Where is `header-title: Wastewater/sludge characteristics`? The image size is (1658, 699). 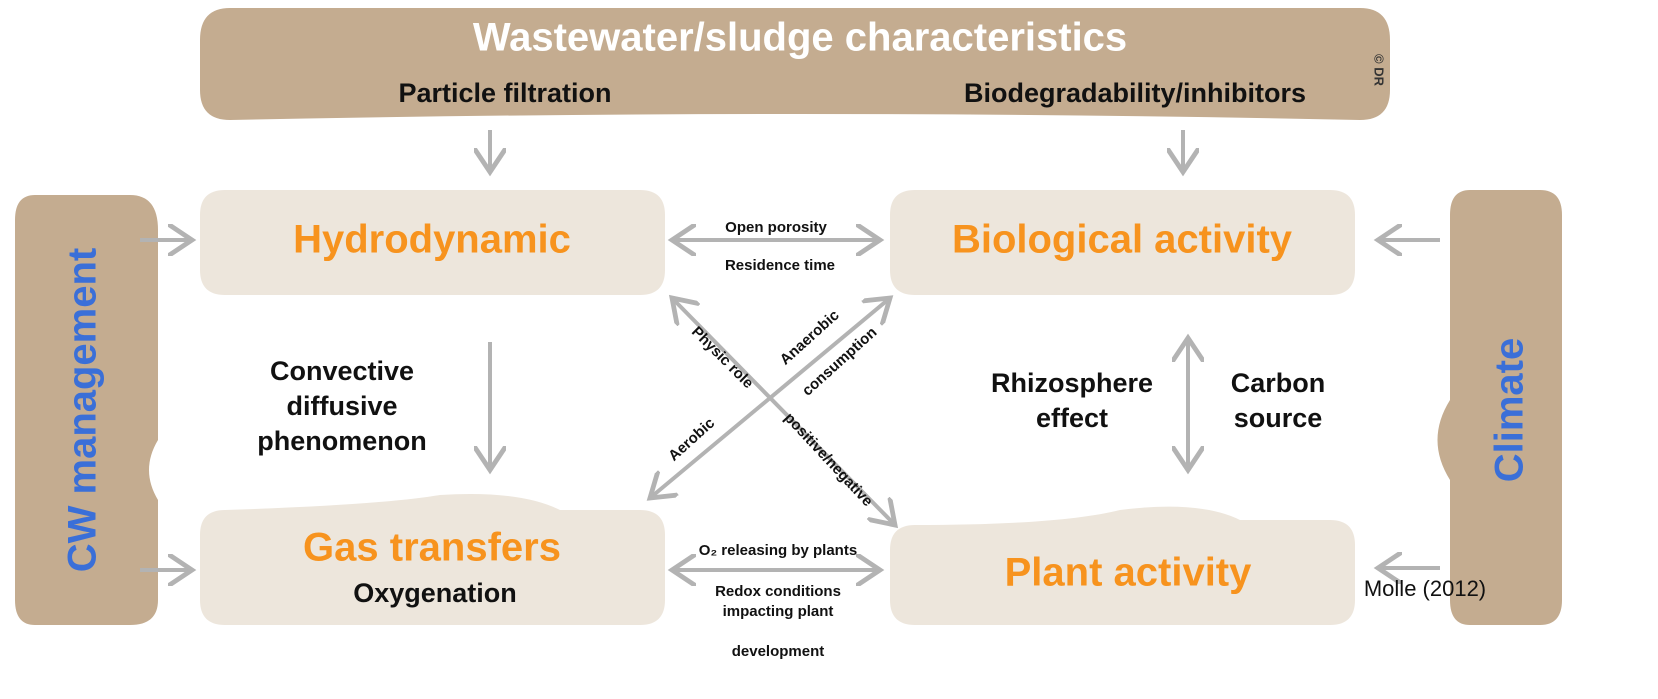 header-title: Wastewater/sludge characteristics is located at coordinates (800, 38).